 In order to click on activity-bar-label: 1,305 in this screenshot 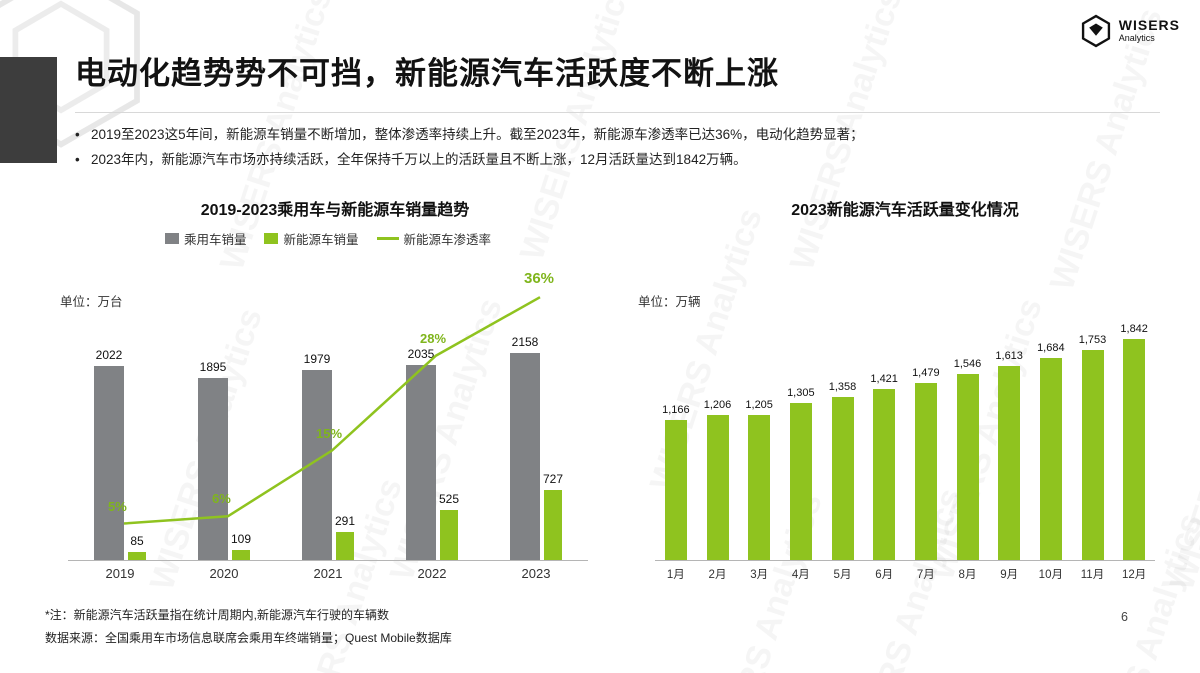, I will do `click(801, 393)`.